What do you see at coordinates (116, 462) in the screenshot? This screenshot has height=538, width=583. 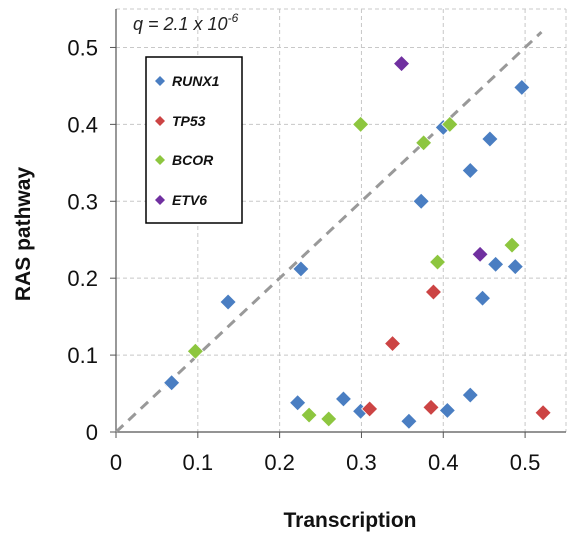 I see `x-tick-label: 0` at bounding box center [116, 462].